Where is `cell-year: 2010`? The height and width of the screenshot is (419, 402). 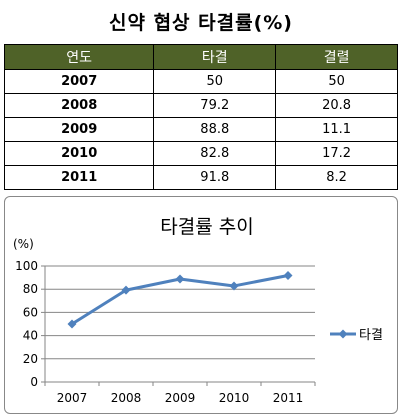 cell-year: 2010 is located at coordinates (79, 153).